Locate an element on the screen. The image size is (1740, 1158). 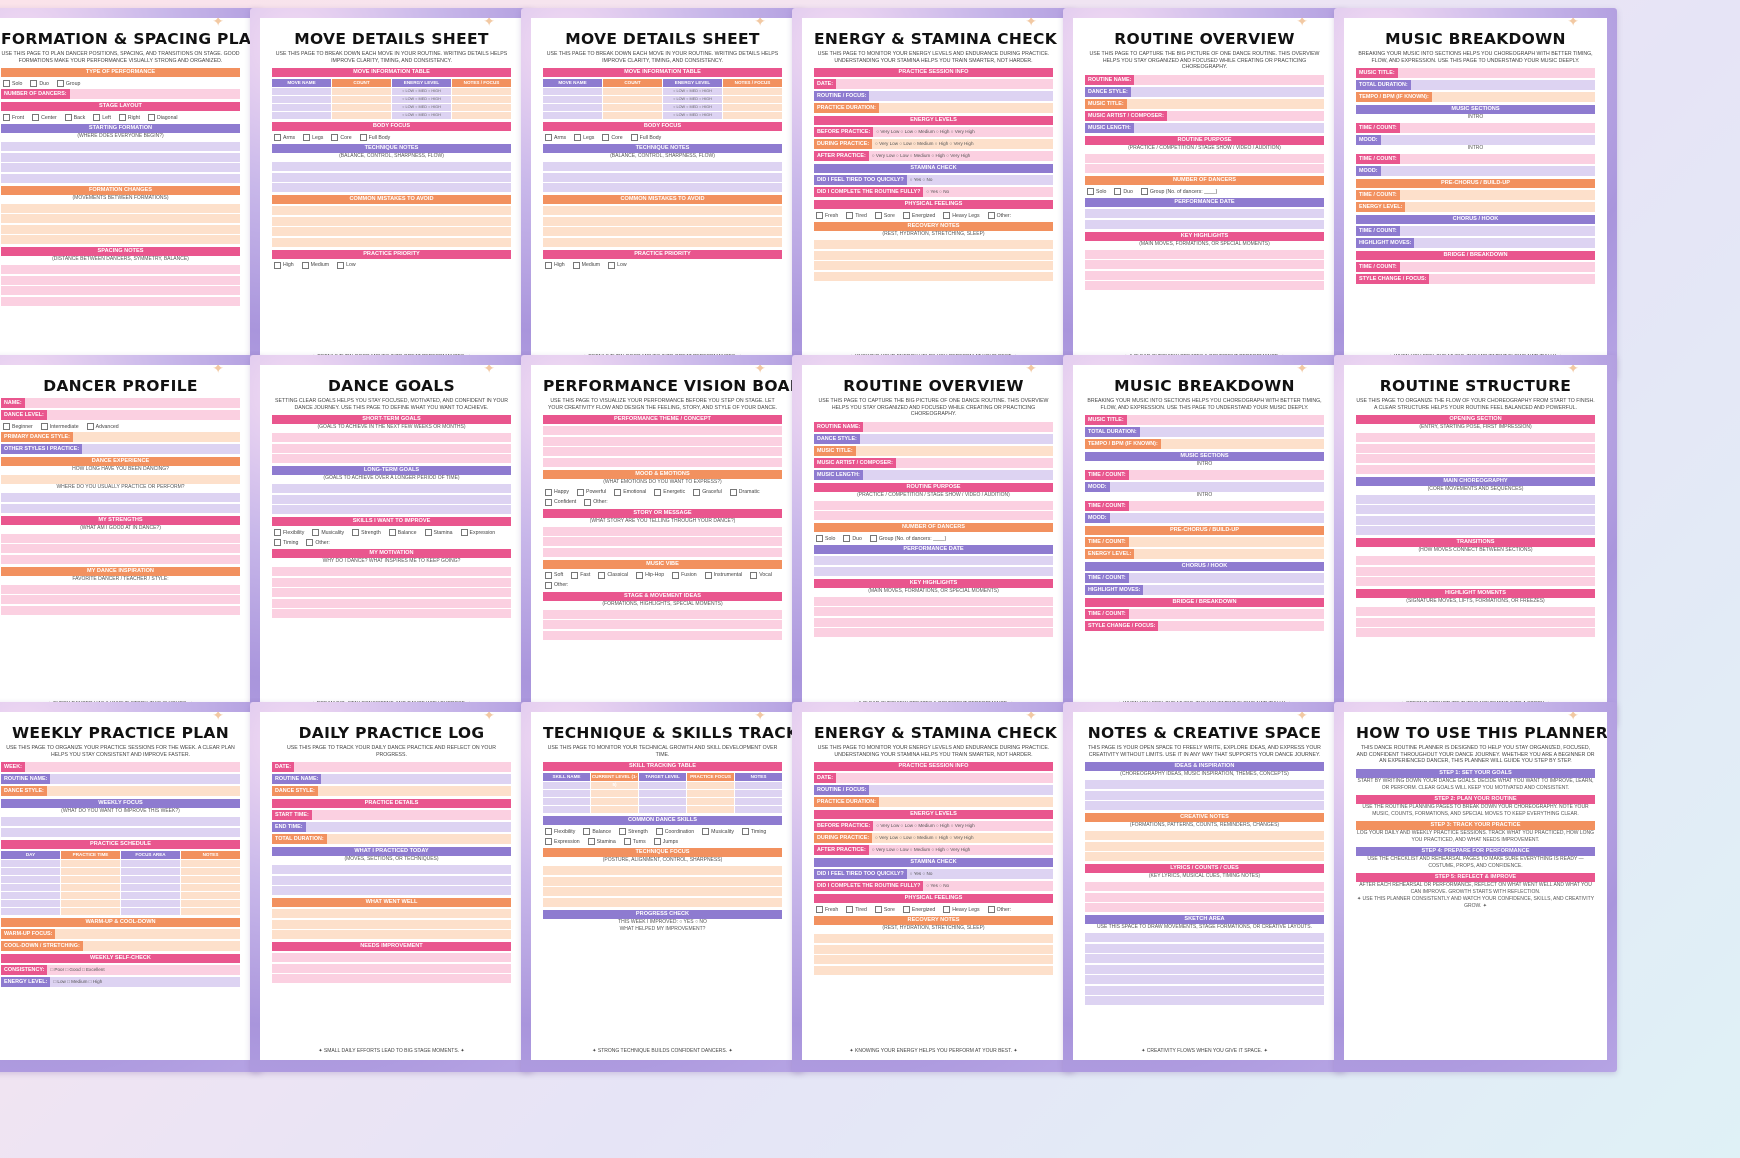
field-input: ○ Yes ○ No is located at coordinates (988, 192).